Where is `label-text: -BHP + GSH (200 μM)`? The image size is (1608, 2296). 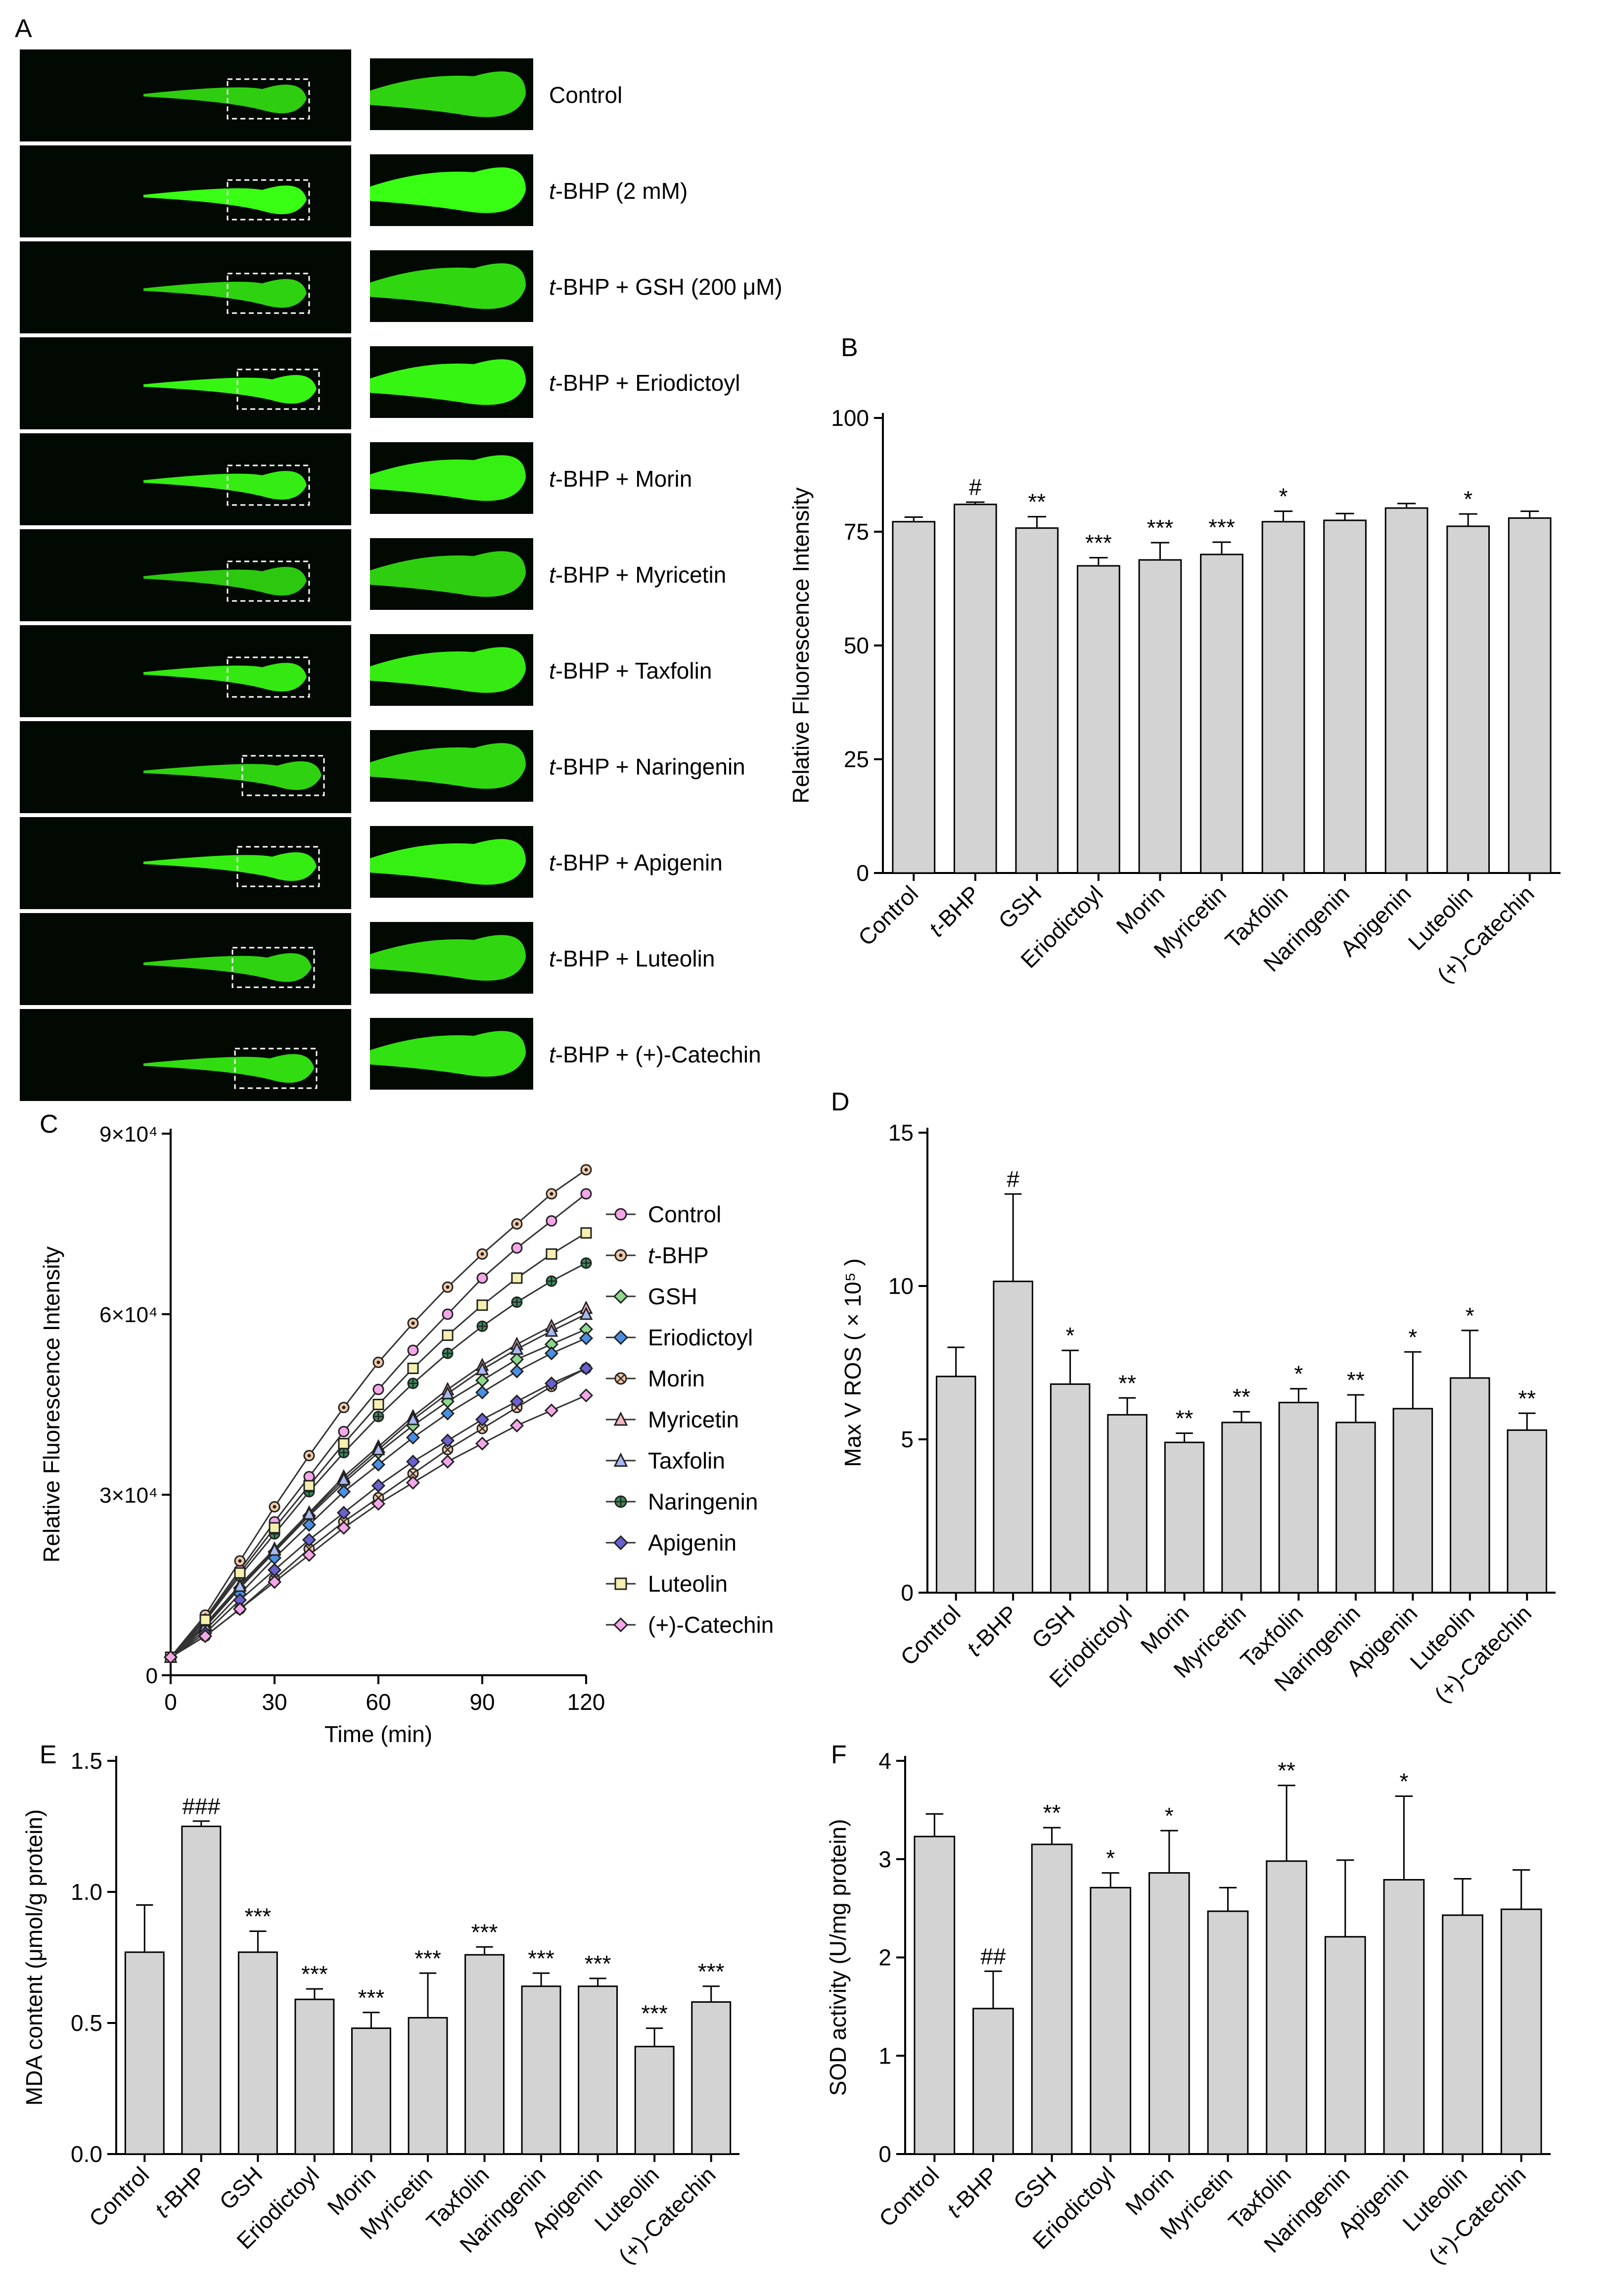
label-text: -BHP + GSH (200 μM) is located at coordinates (668, 287).